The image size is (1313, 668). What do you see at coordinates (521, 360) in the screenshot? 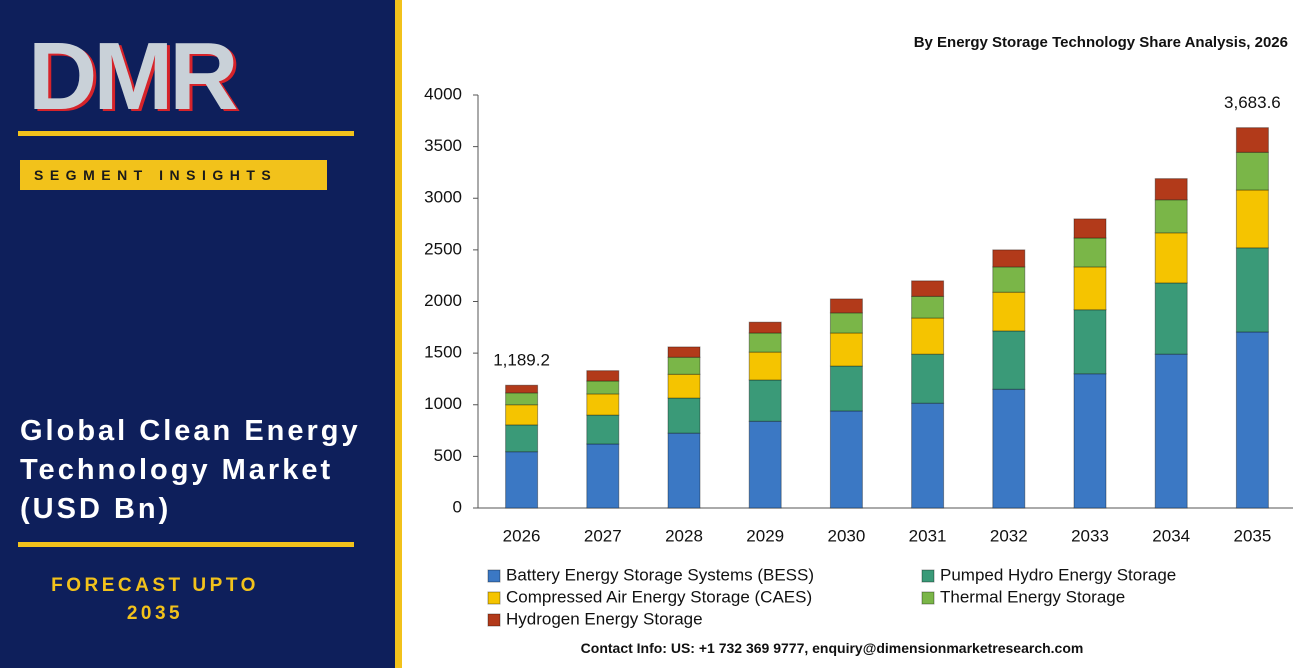
I see `total-label: 1,189.2` at bounding box center [521, 360].